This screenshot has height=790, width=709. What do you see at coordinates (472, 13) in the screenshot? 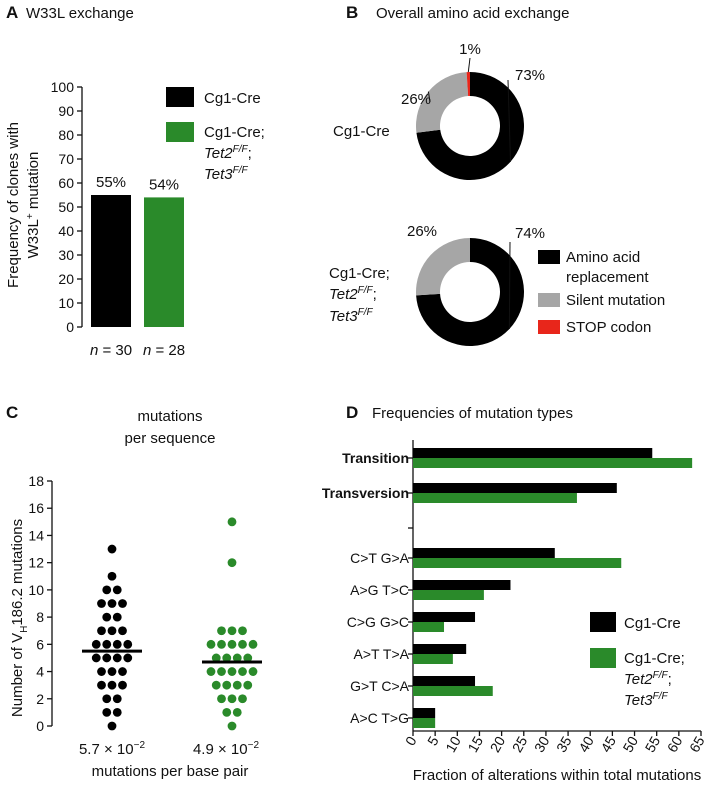
I see `panel-b-title: Overall amino acid exchange` at bounding box center [472, 13].